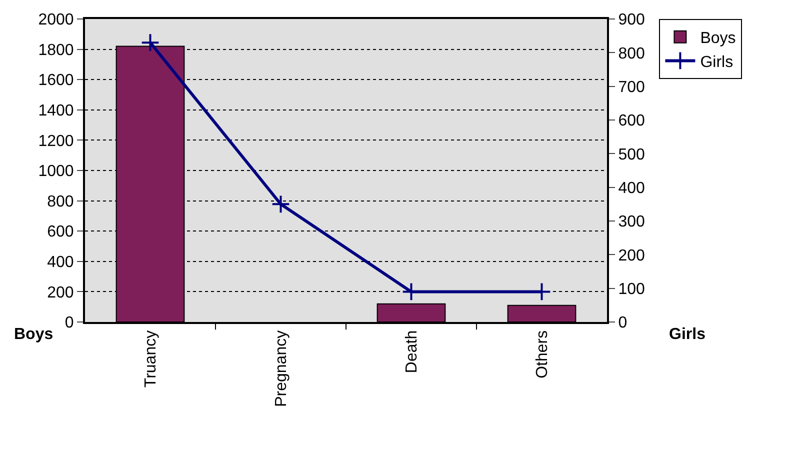  I want to click on y-axis-title: Boys, so click(34, 334).